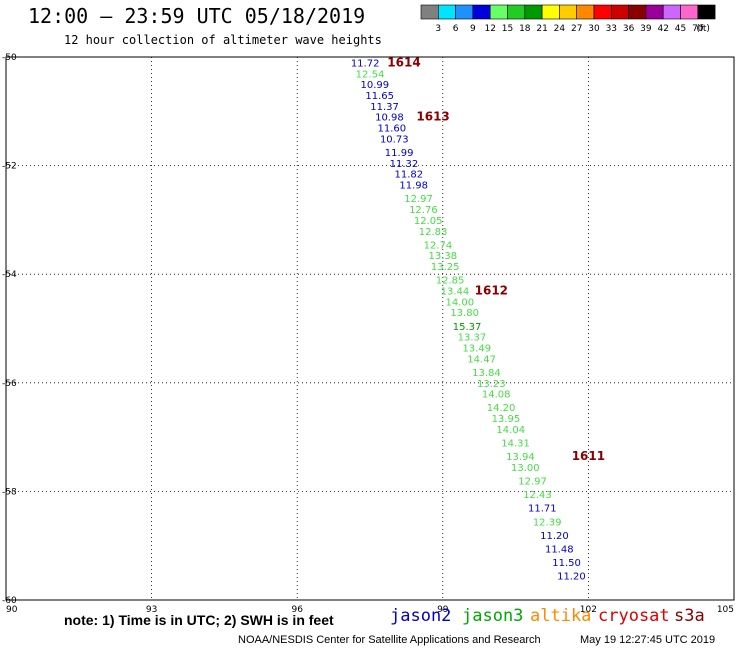 Image resolution: width=740 pixels, height=650 pixels. I want to click on color-legend: 3 6 9 12 15 18 21 24 27 30 33 36 39 42 45 70(ft), so click(568, 19).